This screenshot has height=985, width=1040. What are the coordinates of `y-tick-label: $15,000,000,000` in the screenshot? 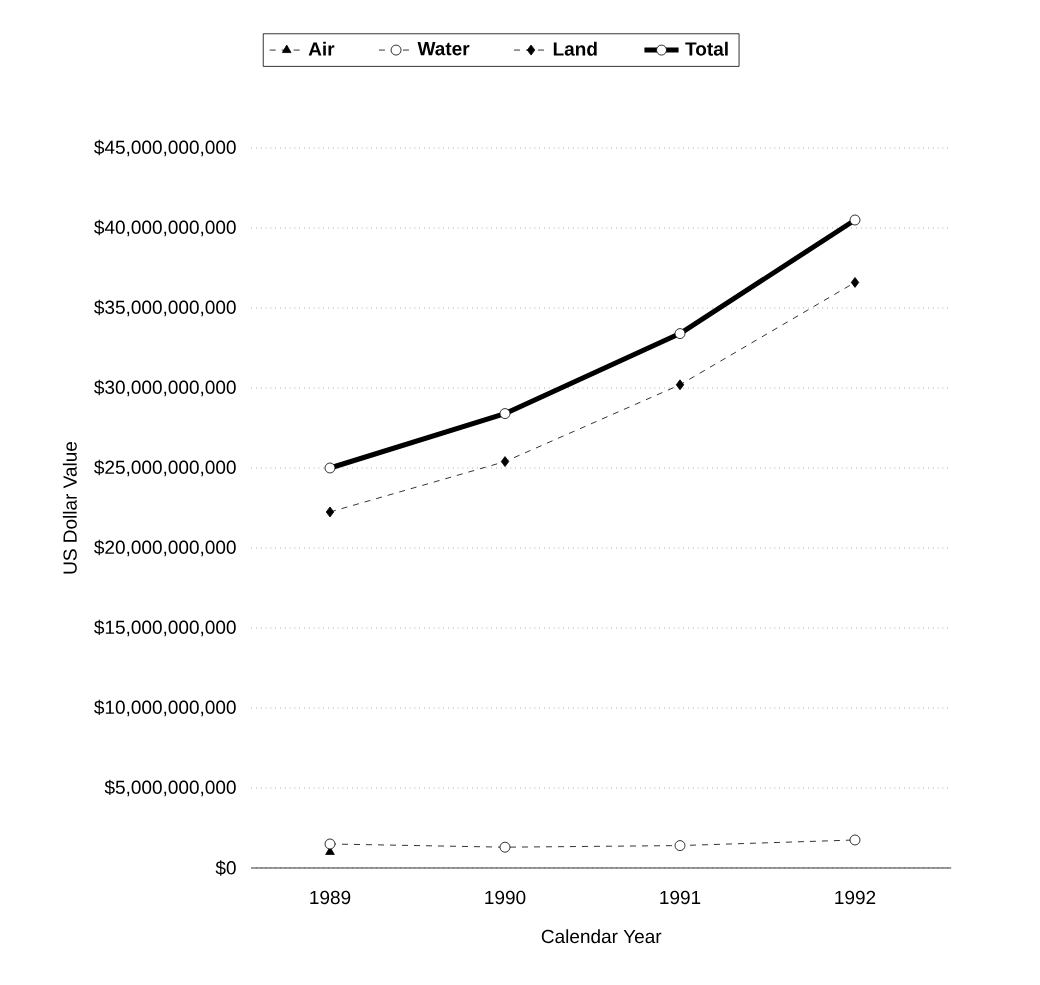 It's located at (165, 628).